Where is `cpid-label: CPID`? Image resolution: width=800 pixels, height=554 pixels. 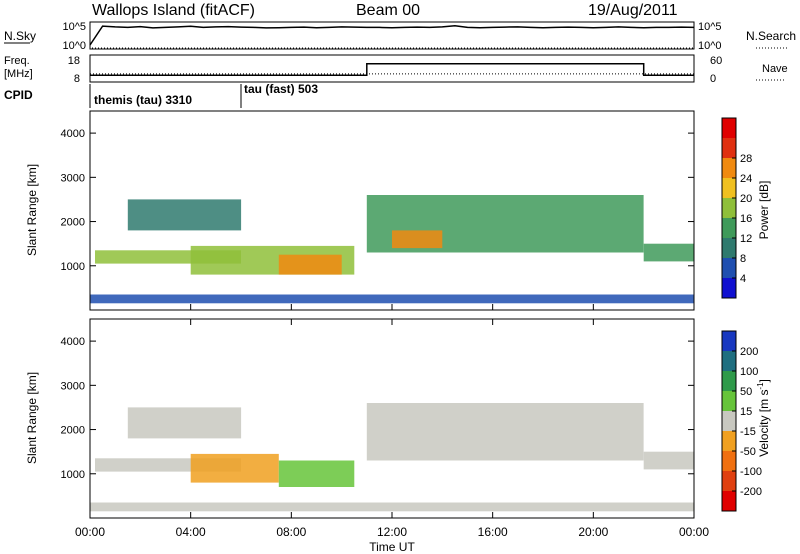
cpid-label: CPID is located at coordinates (18, 95).